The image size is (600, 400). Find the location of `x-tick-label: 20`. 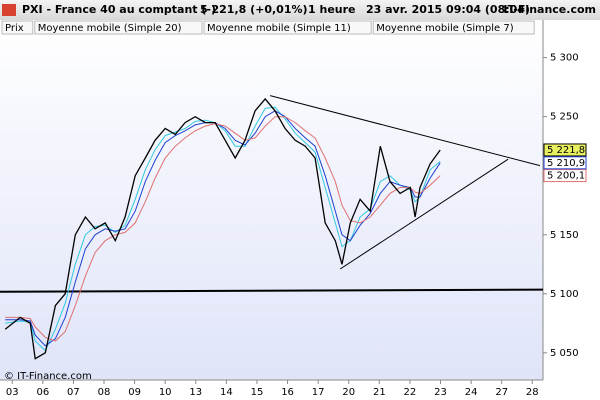

x-tick-label: 20 is located at coordinates (348, 392).